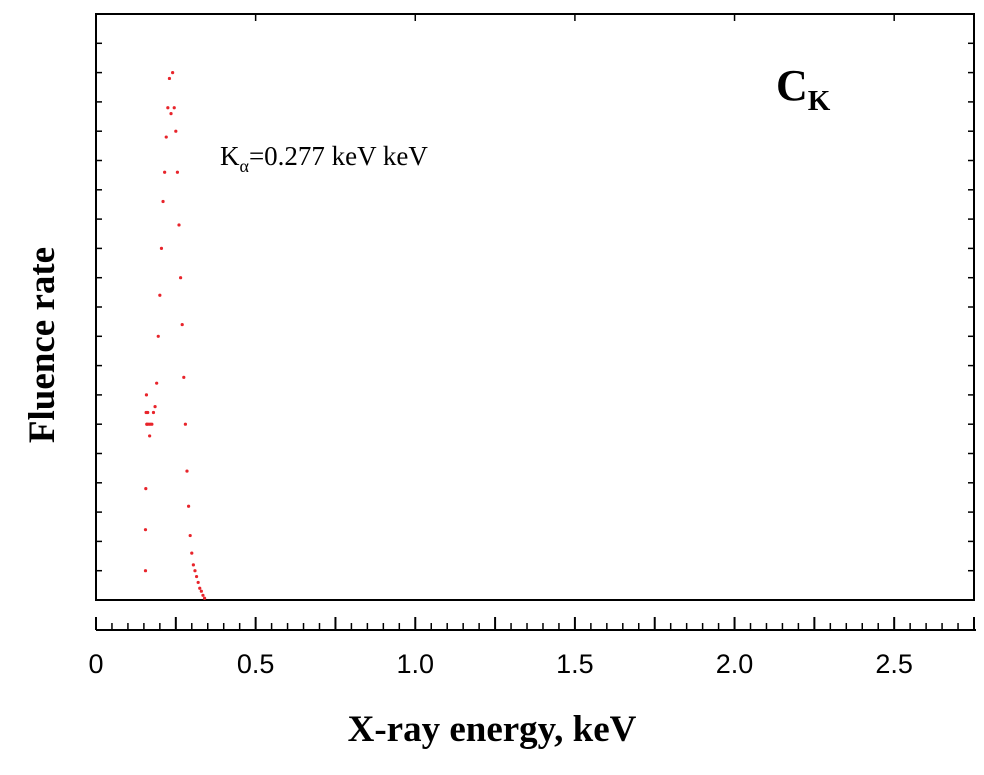 The height and width of the screenshot is (775, 984). What do you see at coordinates (500, 664) in the screenshot?
I see `x-tick-labels: 0 0.5 1.0 1.5 2.0 2.5` at bounding box center [500, 664].